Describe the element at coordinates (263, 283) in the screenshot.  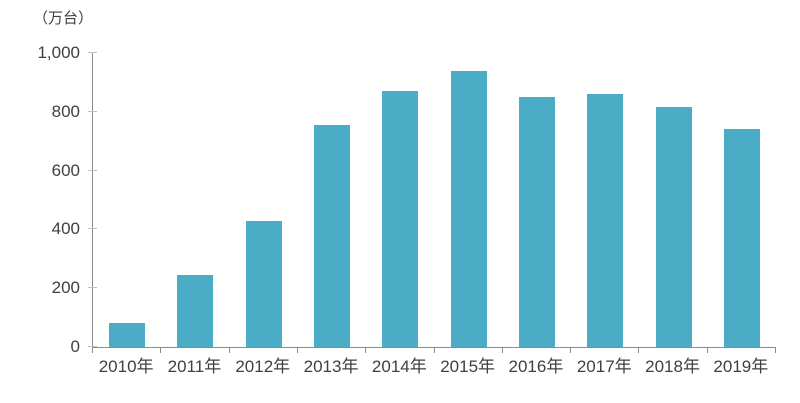
I see `bar-2012年` at that location.